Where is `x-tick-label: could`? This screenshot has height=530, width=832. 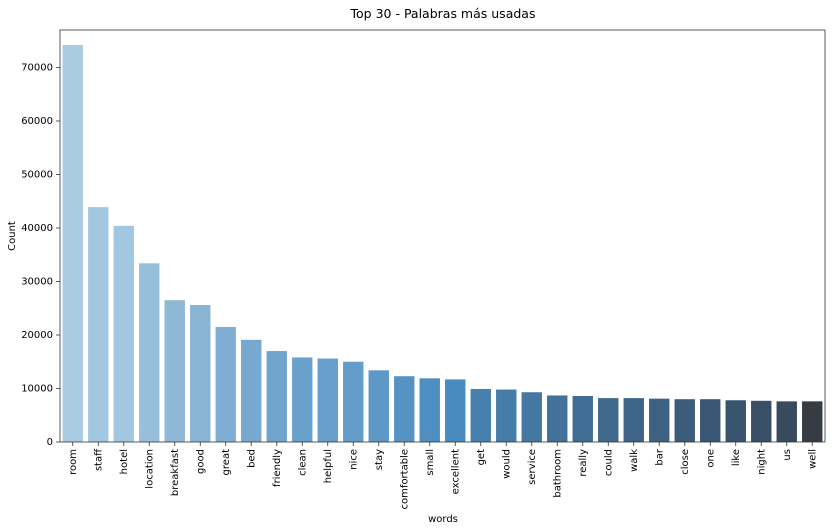
x-tick-label: could is located at coordinates (608, 462).